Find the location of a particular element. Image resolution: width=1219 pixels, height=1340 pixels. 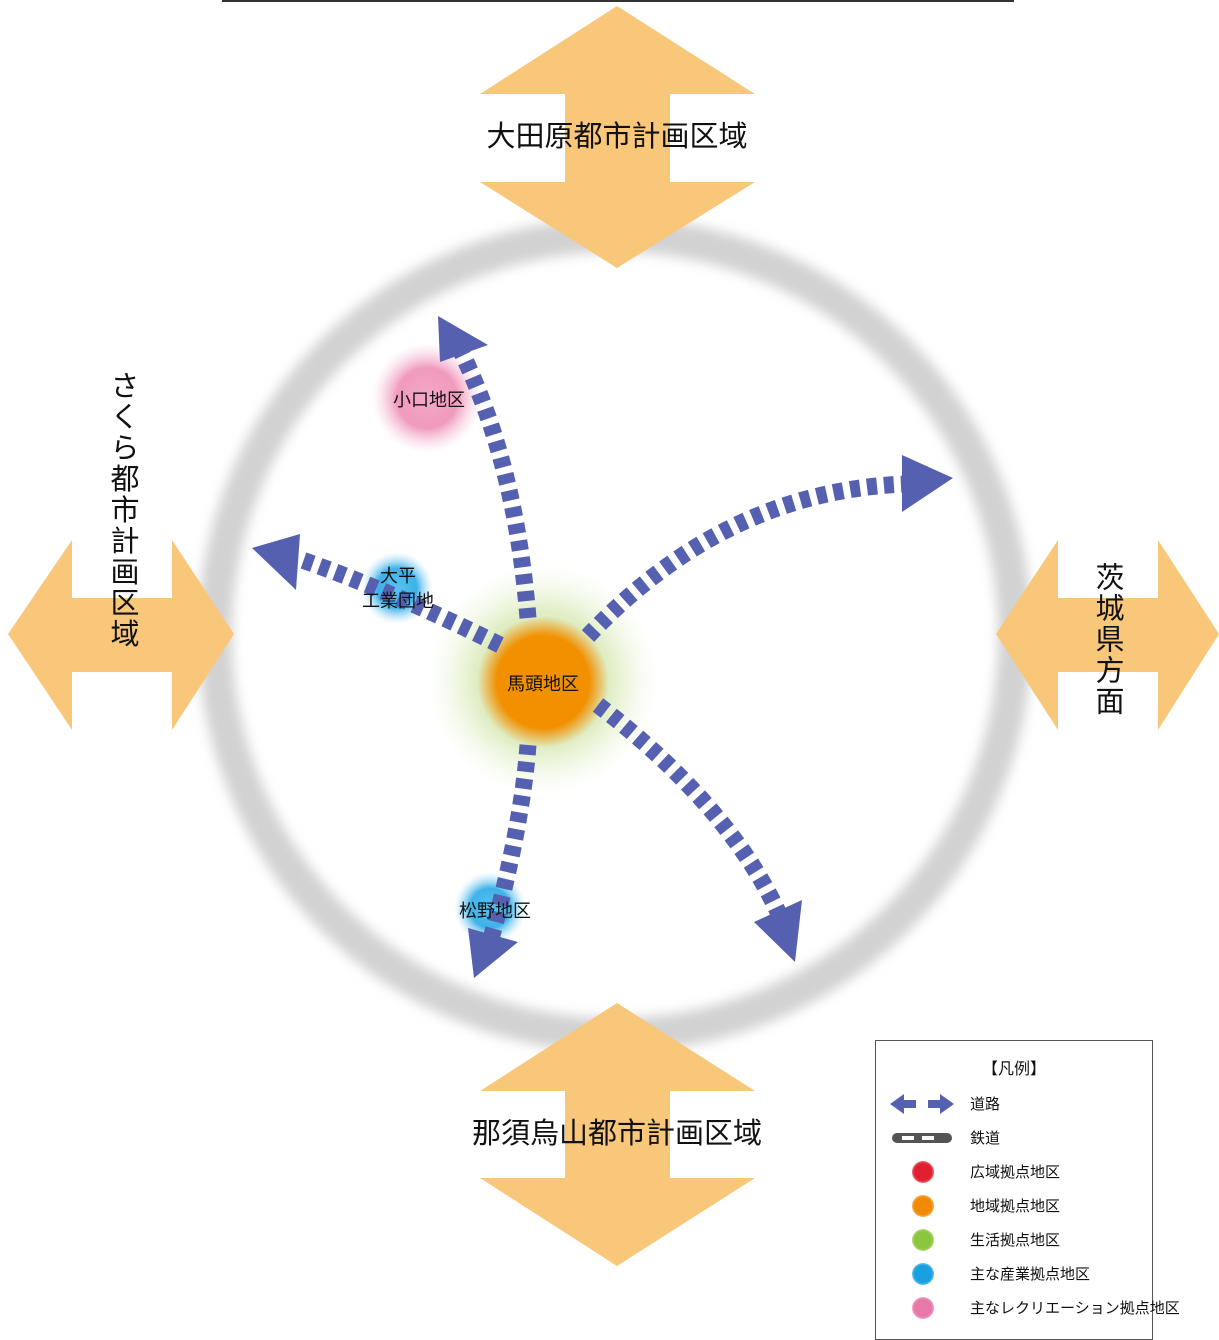

legend-label: 鉄道 is located at coordinates (985, 1138).